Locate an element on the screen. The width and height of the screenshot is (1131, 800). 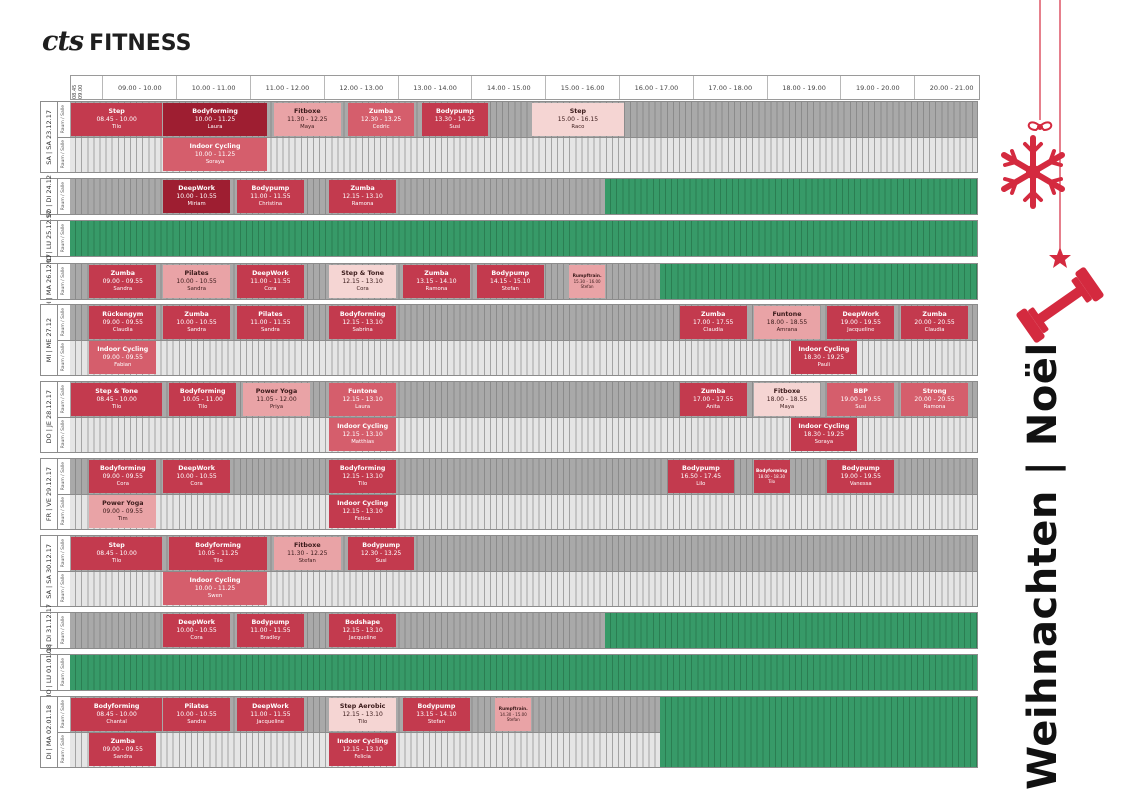
class-session: Bodypump 16.50 - 17.45 Lilo is located at coordinates (701, 476).